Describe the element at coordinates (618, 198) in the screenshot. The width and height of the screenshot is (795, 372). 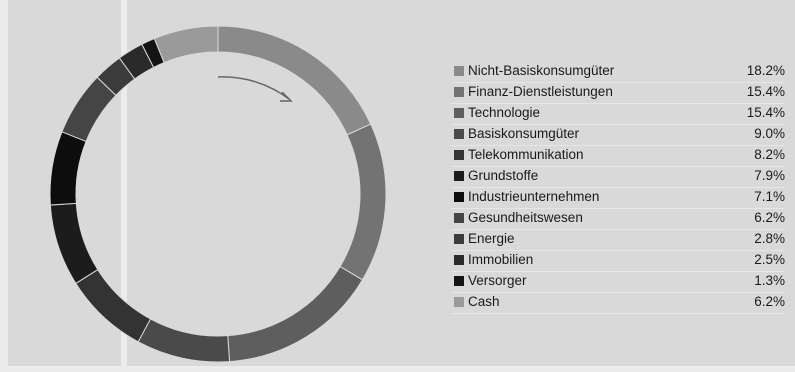
I see `legend-item: Industrieunternehmen 7.1%` at that location.